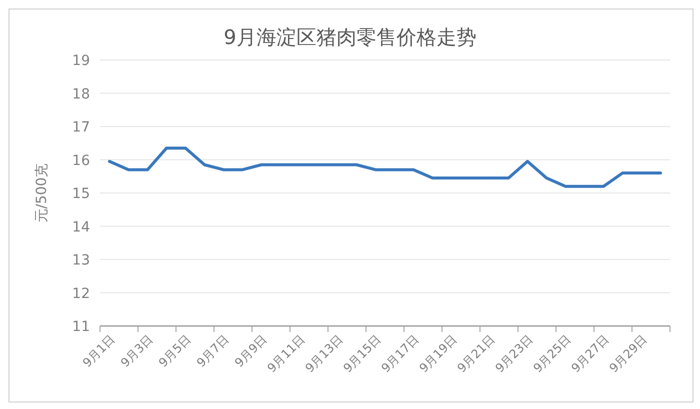  Describe the element at coordinates (81, 260) in the screenshot. I see `y-tick-label: 13` at that location.